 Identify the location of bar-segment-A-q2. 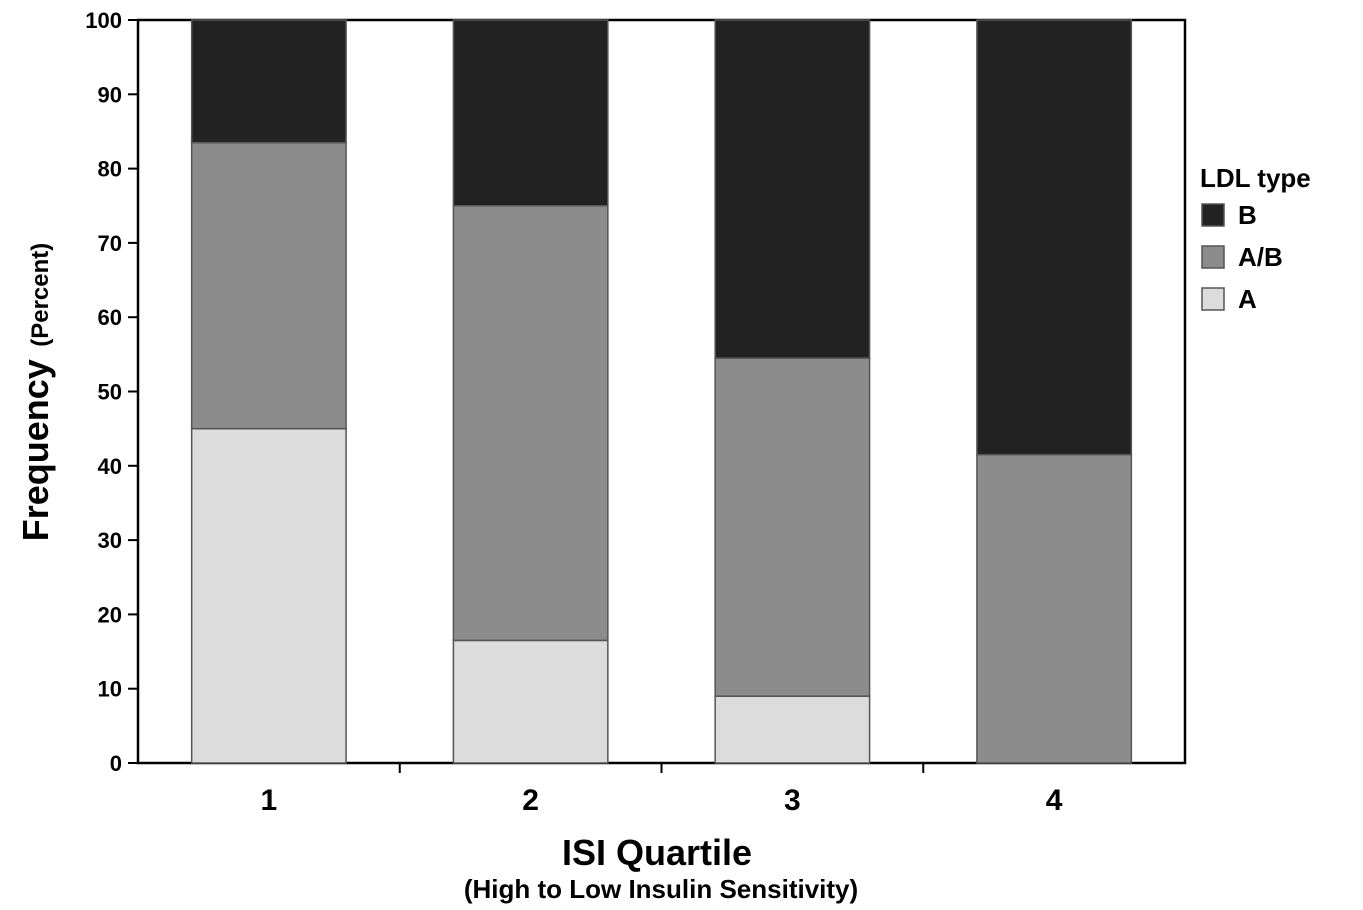
(530, 701).